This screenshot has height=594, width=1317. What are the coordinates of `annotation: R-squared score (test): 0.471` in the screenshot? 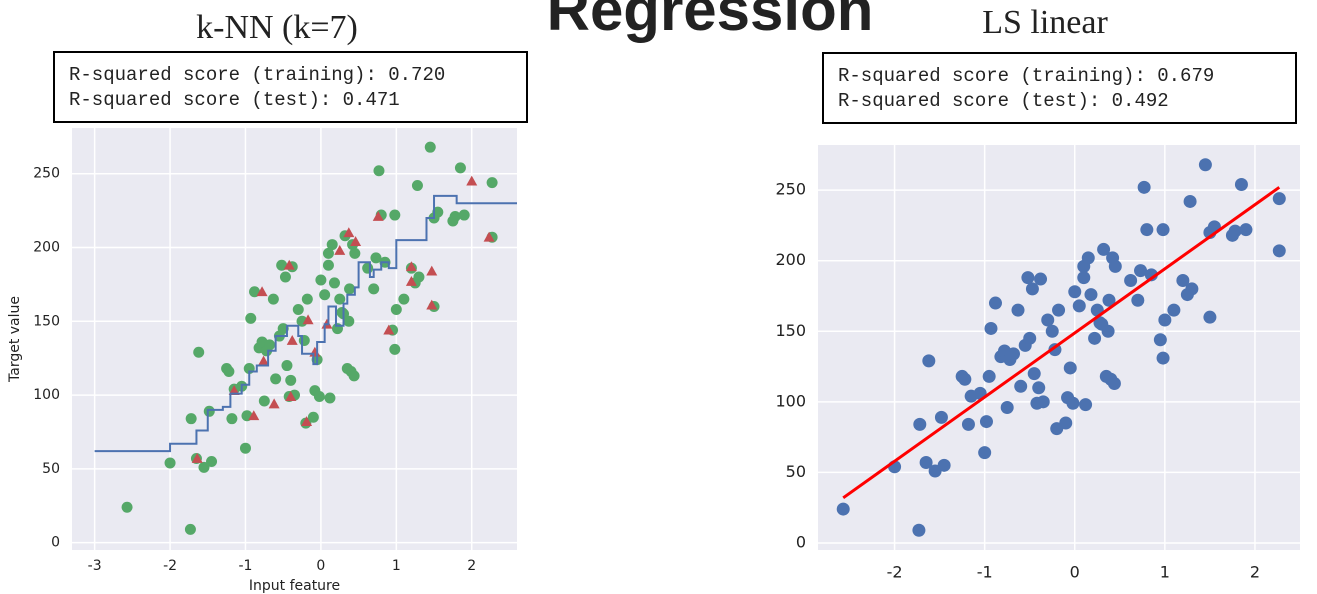 It's located at (234, 100).